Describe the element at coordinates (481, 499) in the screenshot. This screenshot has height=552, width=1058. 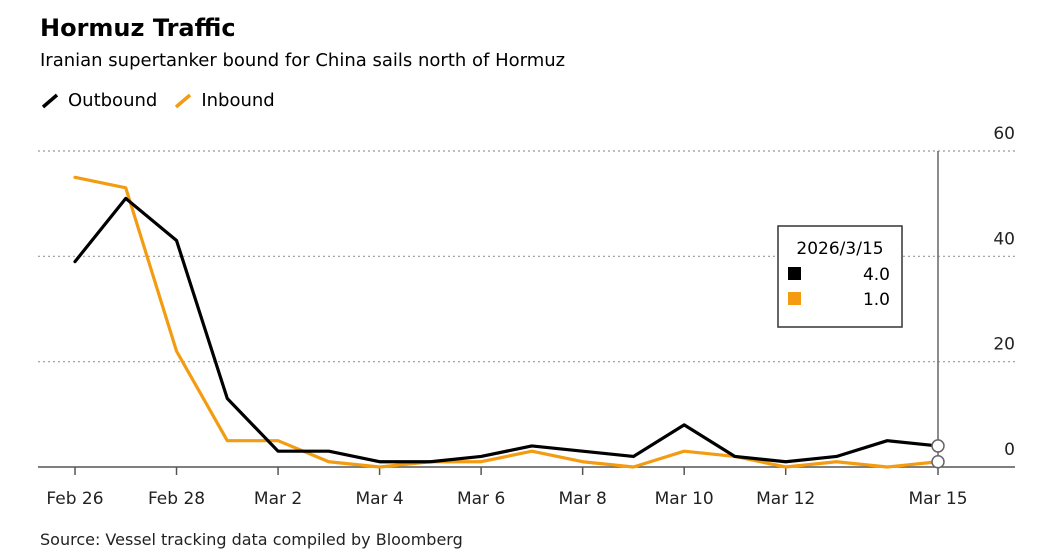
I see `x-tick-label-2026-03-06: Mar 6` at that location.